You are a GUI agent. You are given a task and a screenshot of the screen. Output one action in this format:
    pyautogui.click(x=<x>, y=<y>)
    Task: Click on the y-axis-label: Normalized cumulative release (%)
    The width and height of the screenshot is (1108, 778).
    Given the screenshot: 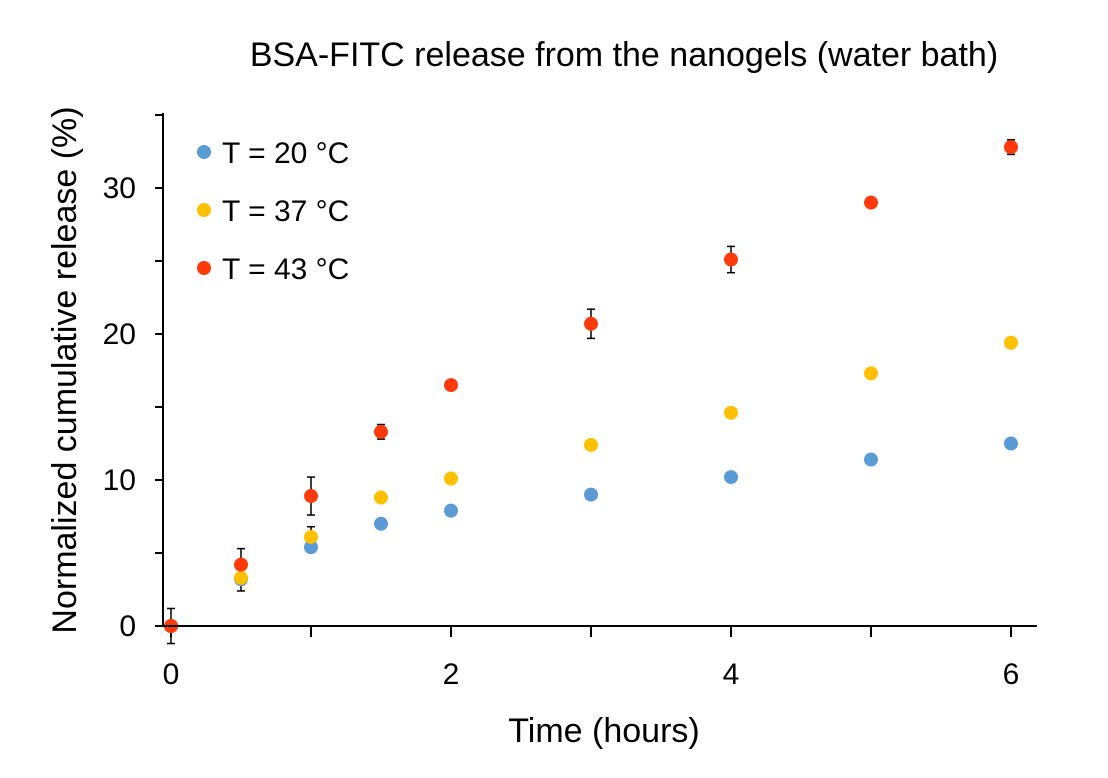 What is the action you would take?
    pyautogui.click(x=65, y=369)
    